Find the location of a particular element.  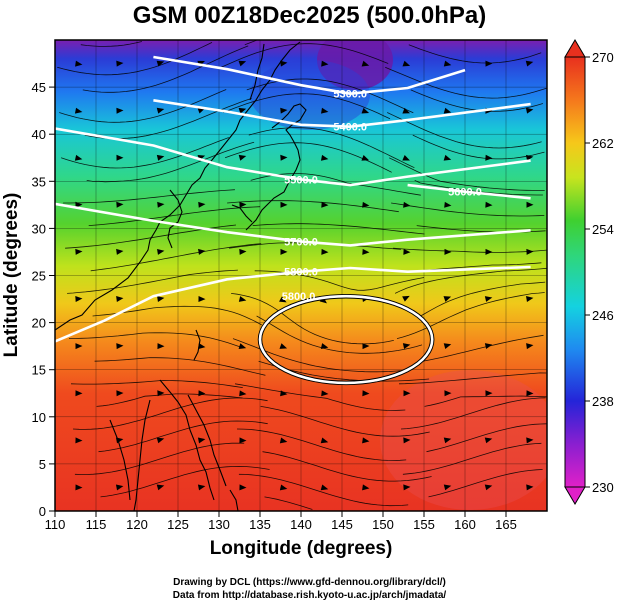

contour-label: 5800.0 is located at coordinates (301, 273).